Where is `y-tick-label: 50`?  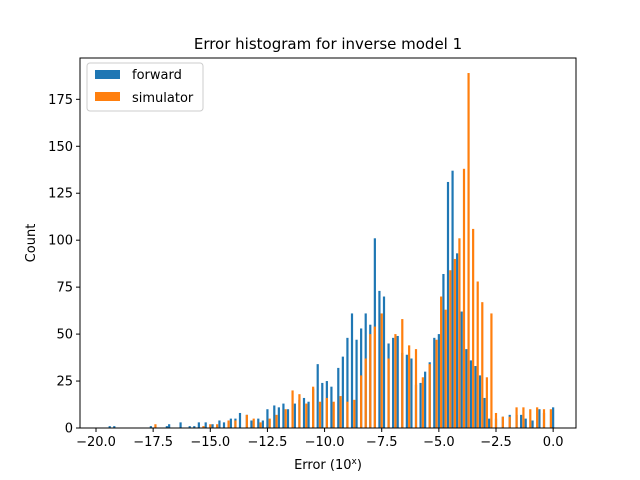
y-tick-label: 50 is located at coordinates (64, 335).